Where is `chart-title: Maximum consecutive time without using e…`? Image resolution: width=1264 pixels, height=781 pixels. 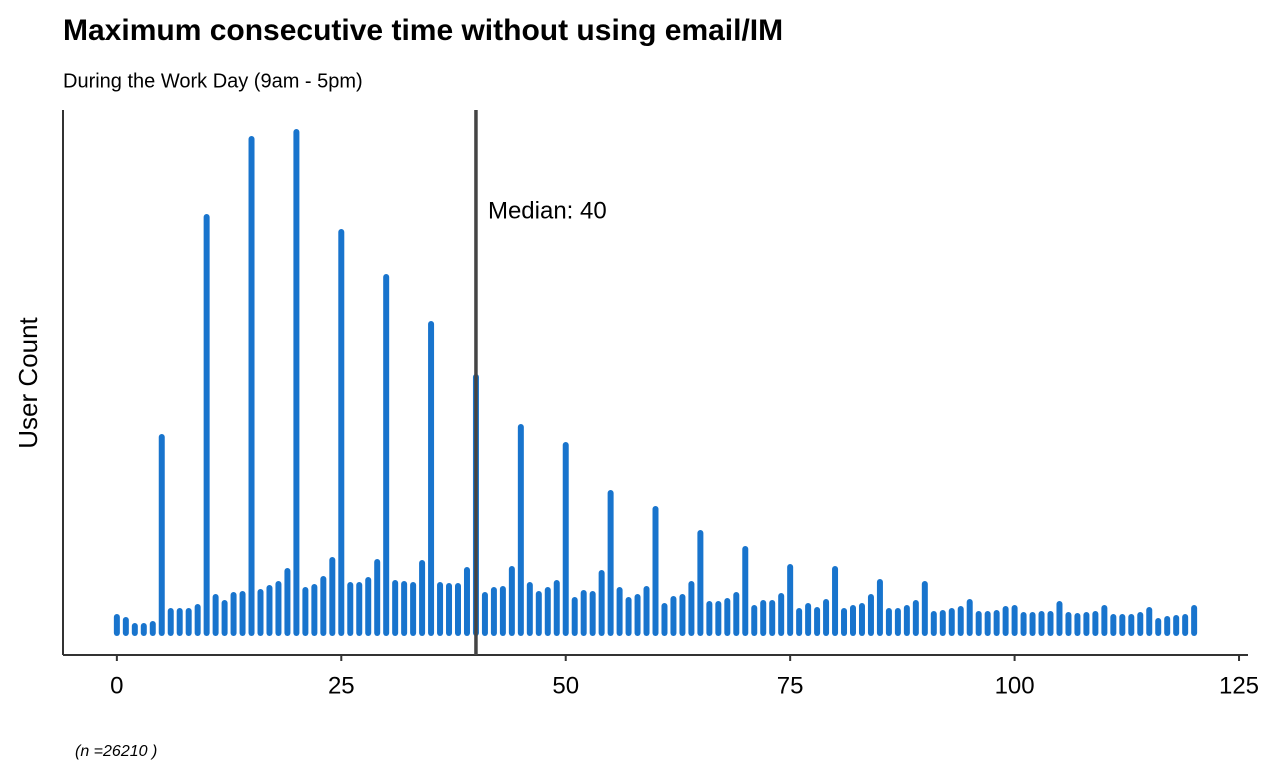 chart-title: Maximum consecutive time without using e… is located at coordinates (423, 30).